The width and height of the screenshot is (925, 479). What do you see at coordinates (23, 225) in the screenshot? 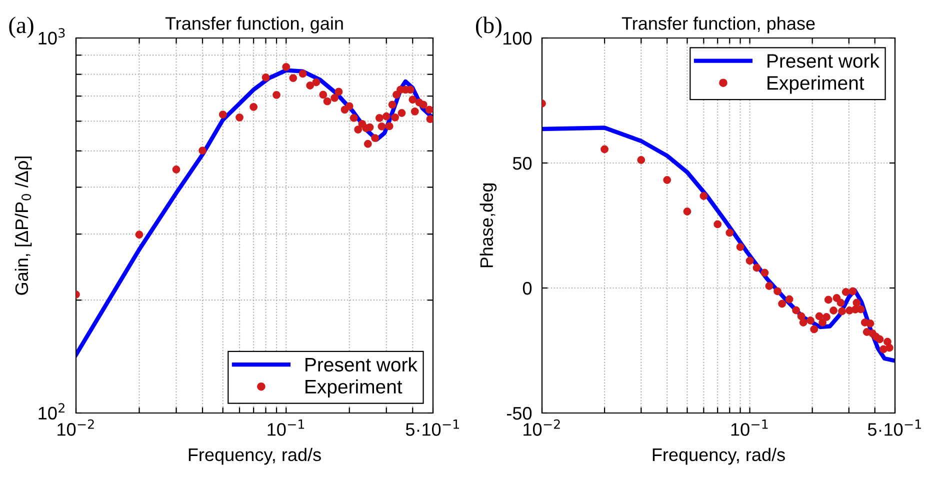
I see `y-axis-title: Gain, [ΔP/P$_{0}$ /Δρ]` at bounding box center [23, 225].